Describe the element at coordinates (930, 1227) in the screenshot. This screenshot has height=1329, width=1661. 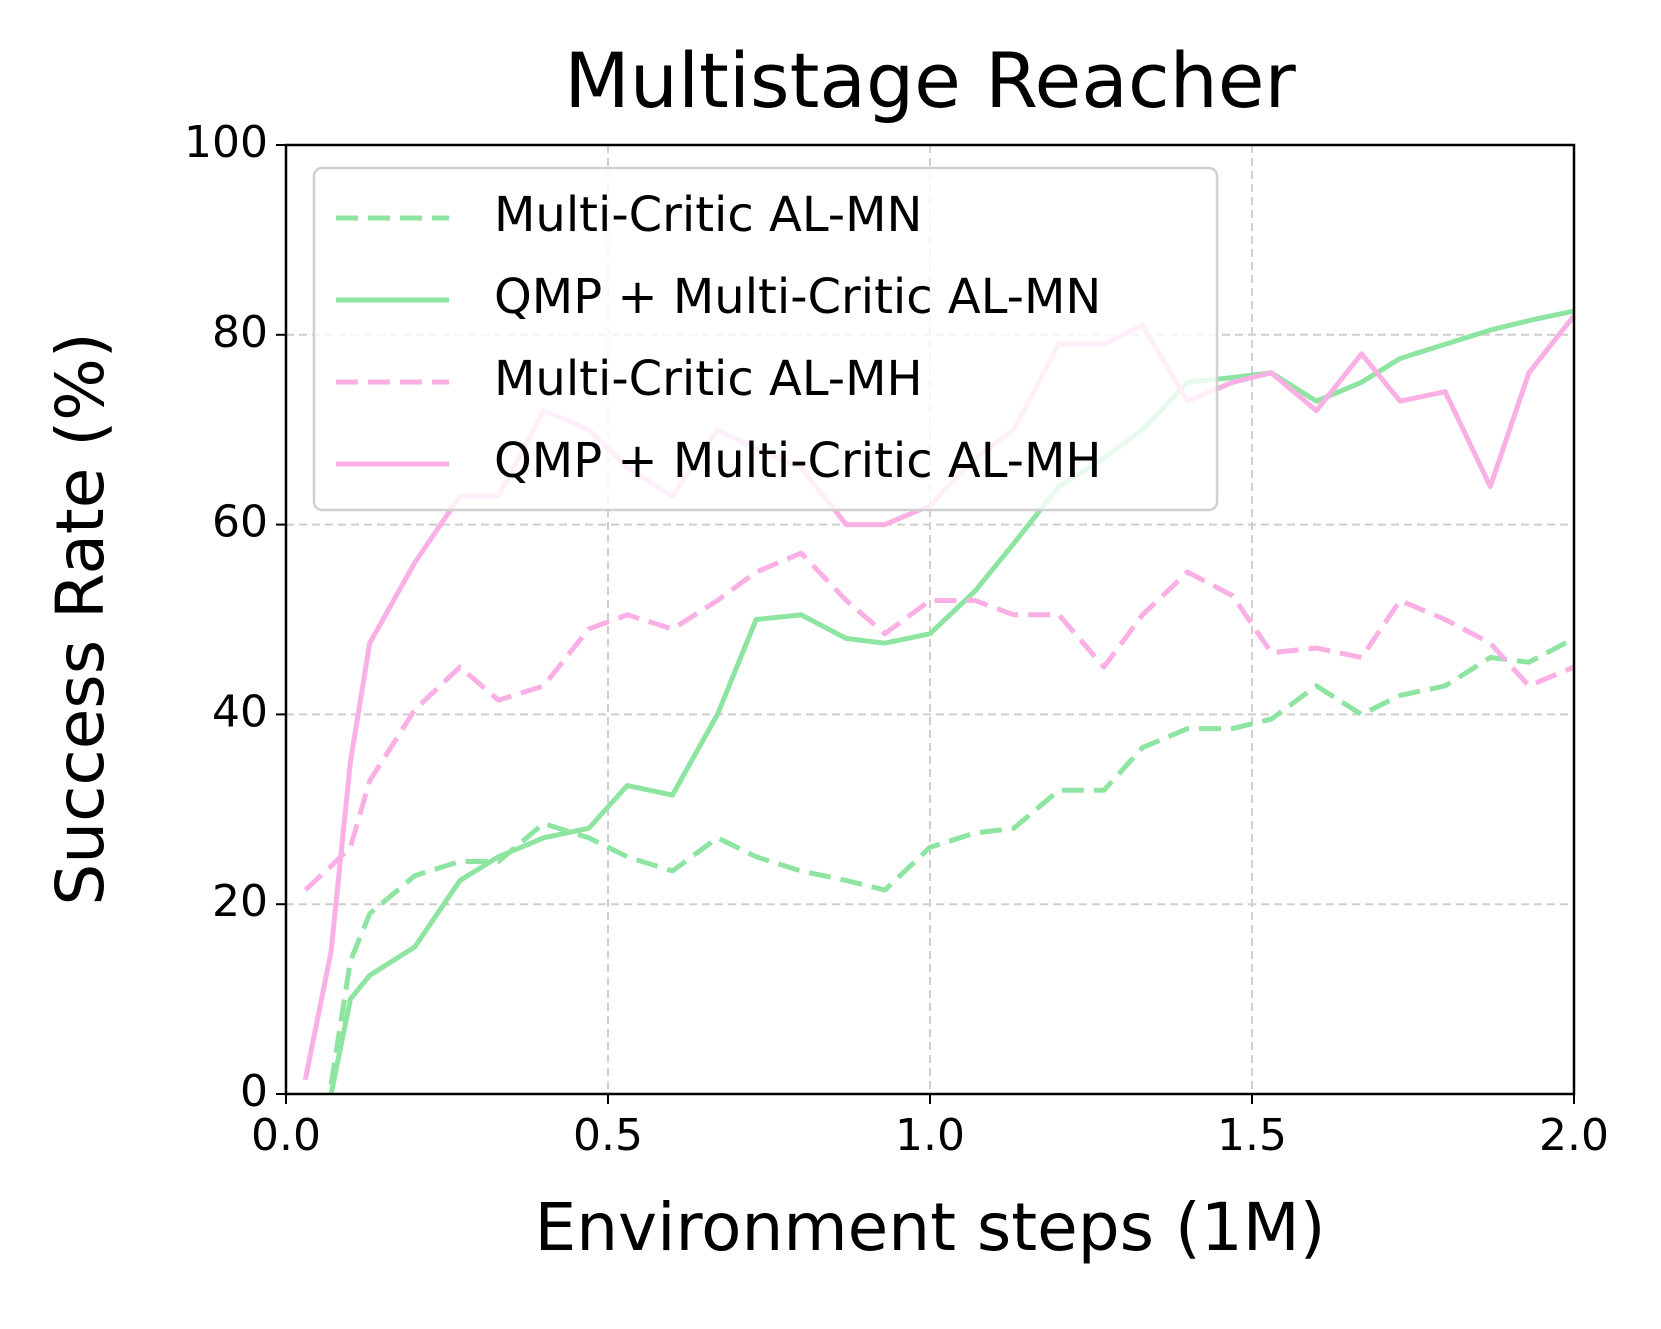
I see `x-axis-label: Environment steps (1M)` at that location.